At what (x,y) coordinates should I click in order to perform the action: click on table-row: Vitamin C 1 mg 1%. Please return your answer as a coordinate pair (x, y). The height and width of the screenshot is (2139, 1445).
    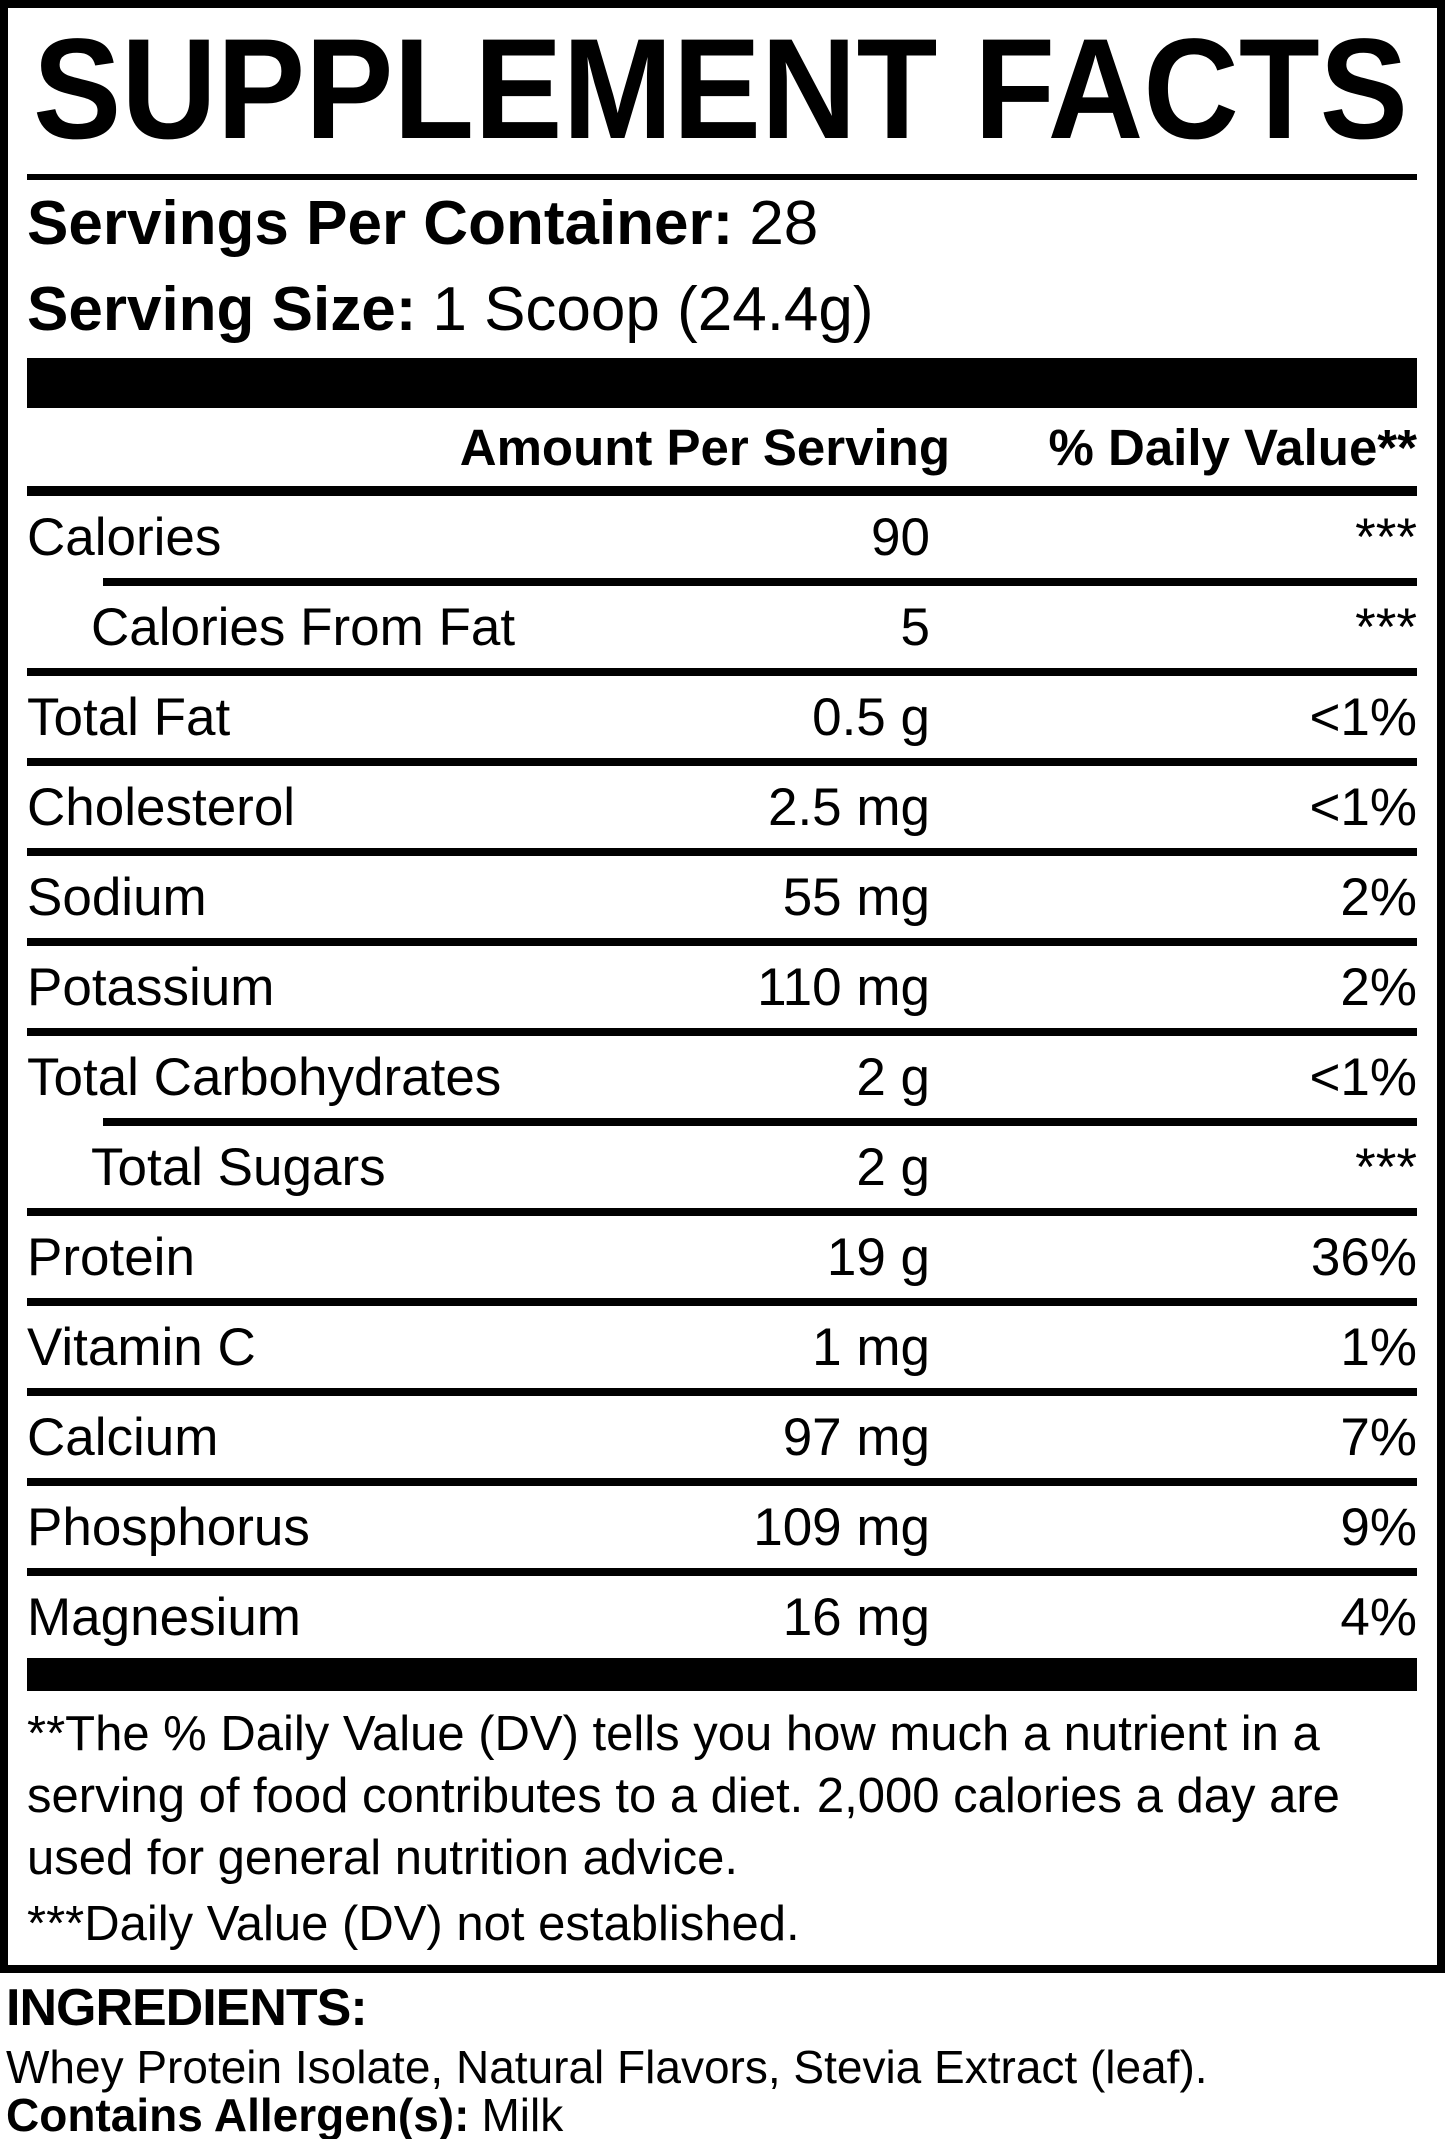
    Looking at the image, I should click on (722, 1347).